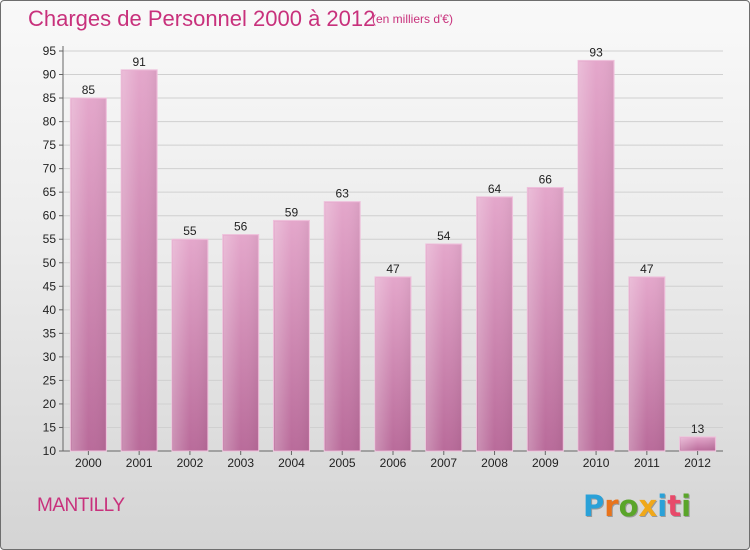  I want to click on y-tick-label: 25, so click(50, 380).